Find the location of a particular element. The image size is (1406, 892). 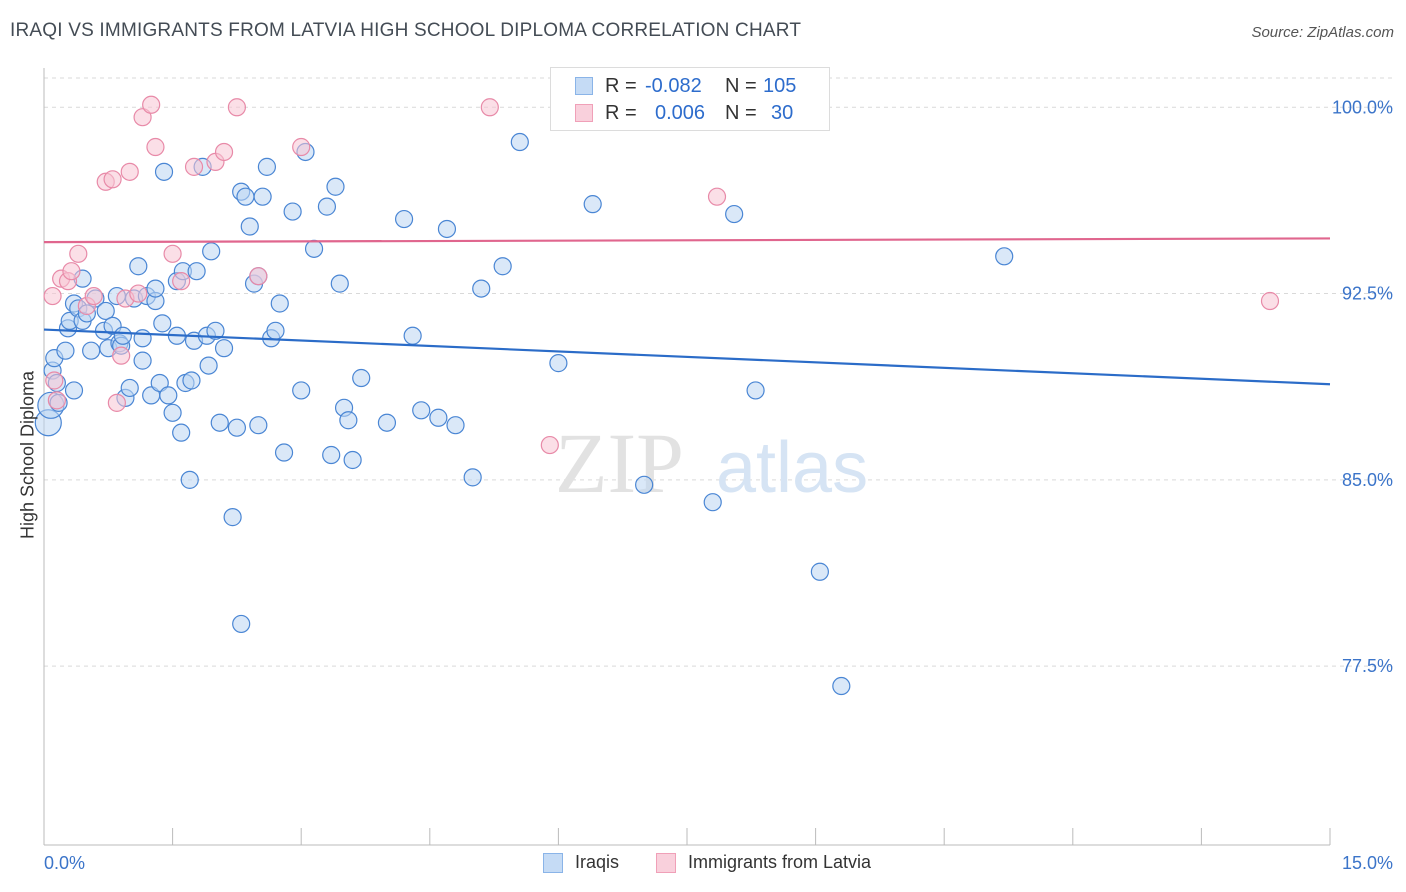

legend-r-value-iraqis: -0.082 is located at coordinates (673, 85).